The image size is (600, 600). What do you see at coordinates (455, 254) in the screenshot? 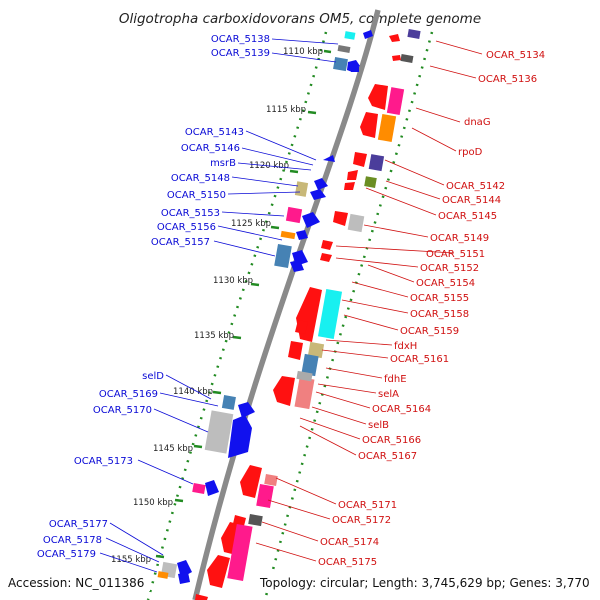
I see `gene-label: OCAR_5151` at bounding box center [455, 254].